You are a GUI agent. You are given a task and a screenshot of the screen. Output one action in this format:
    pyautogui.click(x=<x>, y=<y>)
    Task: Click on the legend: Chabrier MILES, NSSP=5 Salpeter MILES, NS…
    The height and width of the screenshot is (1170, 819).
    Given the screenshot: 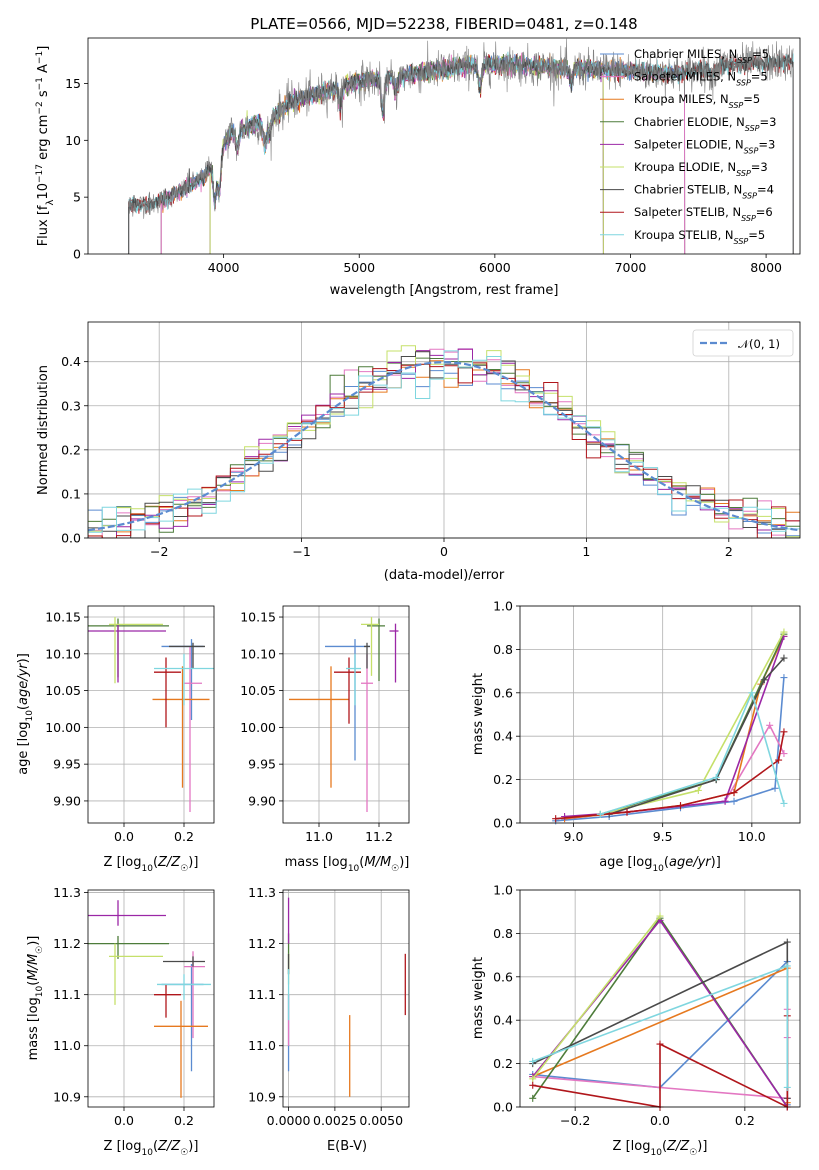 What is the action you would take?
    pyautogui.click(x=688, y=146)
    